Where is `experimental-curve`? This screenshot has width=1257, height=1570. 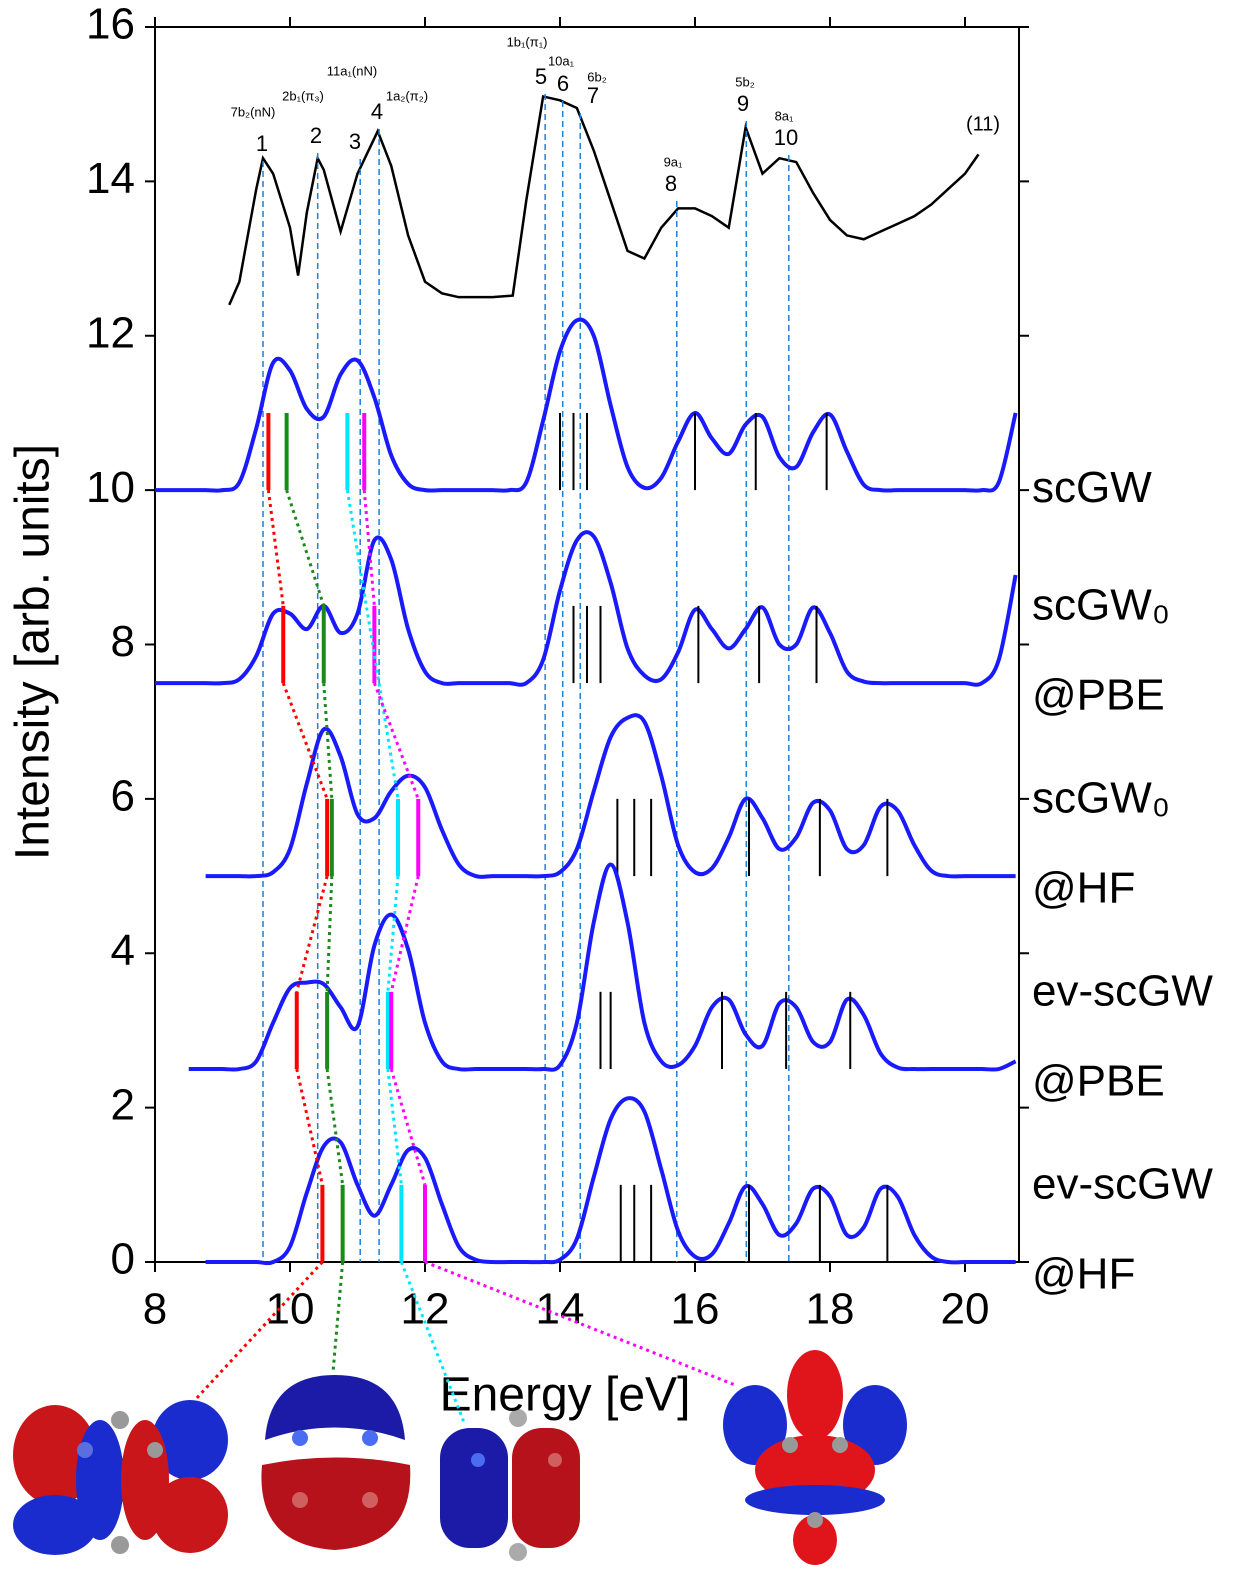 experimental-curve is located at coordinates (604, 200).